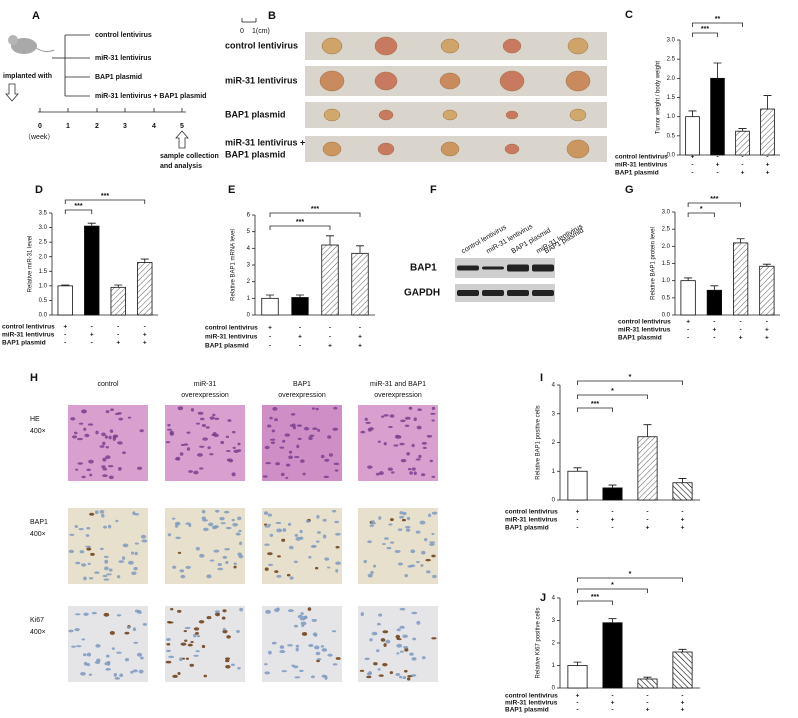 The image size is (798, 718). Describe the element at coordinates (539, 442) in the screenshot. I see `y-axis-label: Relative BAP1 positive cells` at that location.